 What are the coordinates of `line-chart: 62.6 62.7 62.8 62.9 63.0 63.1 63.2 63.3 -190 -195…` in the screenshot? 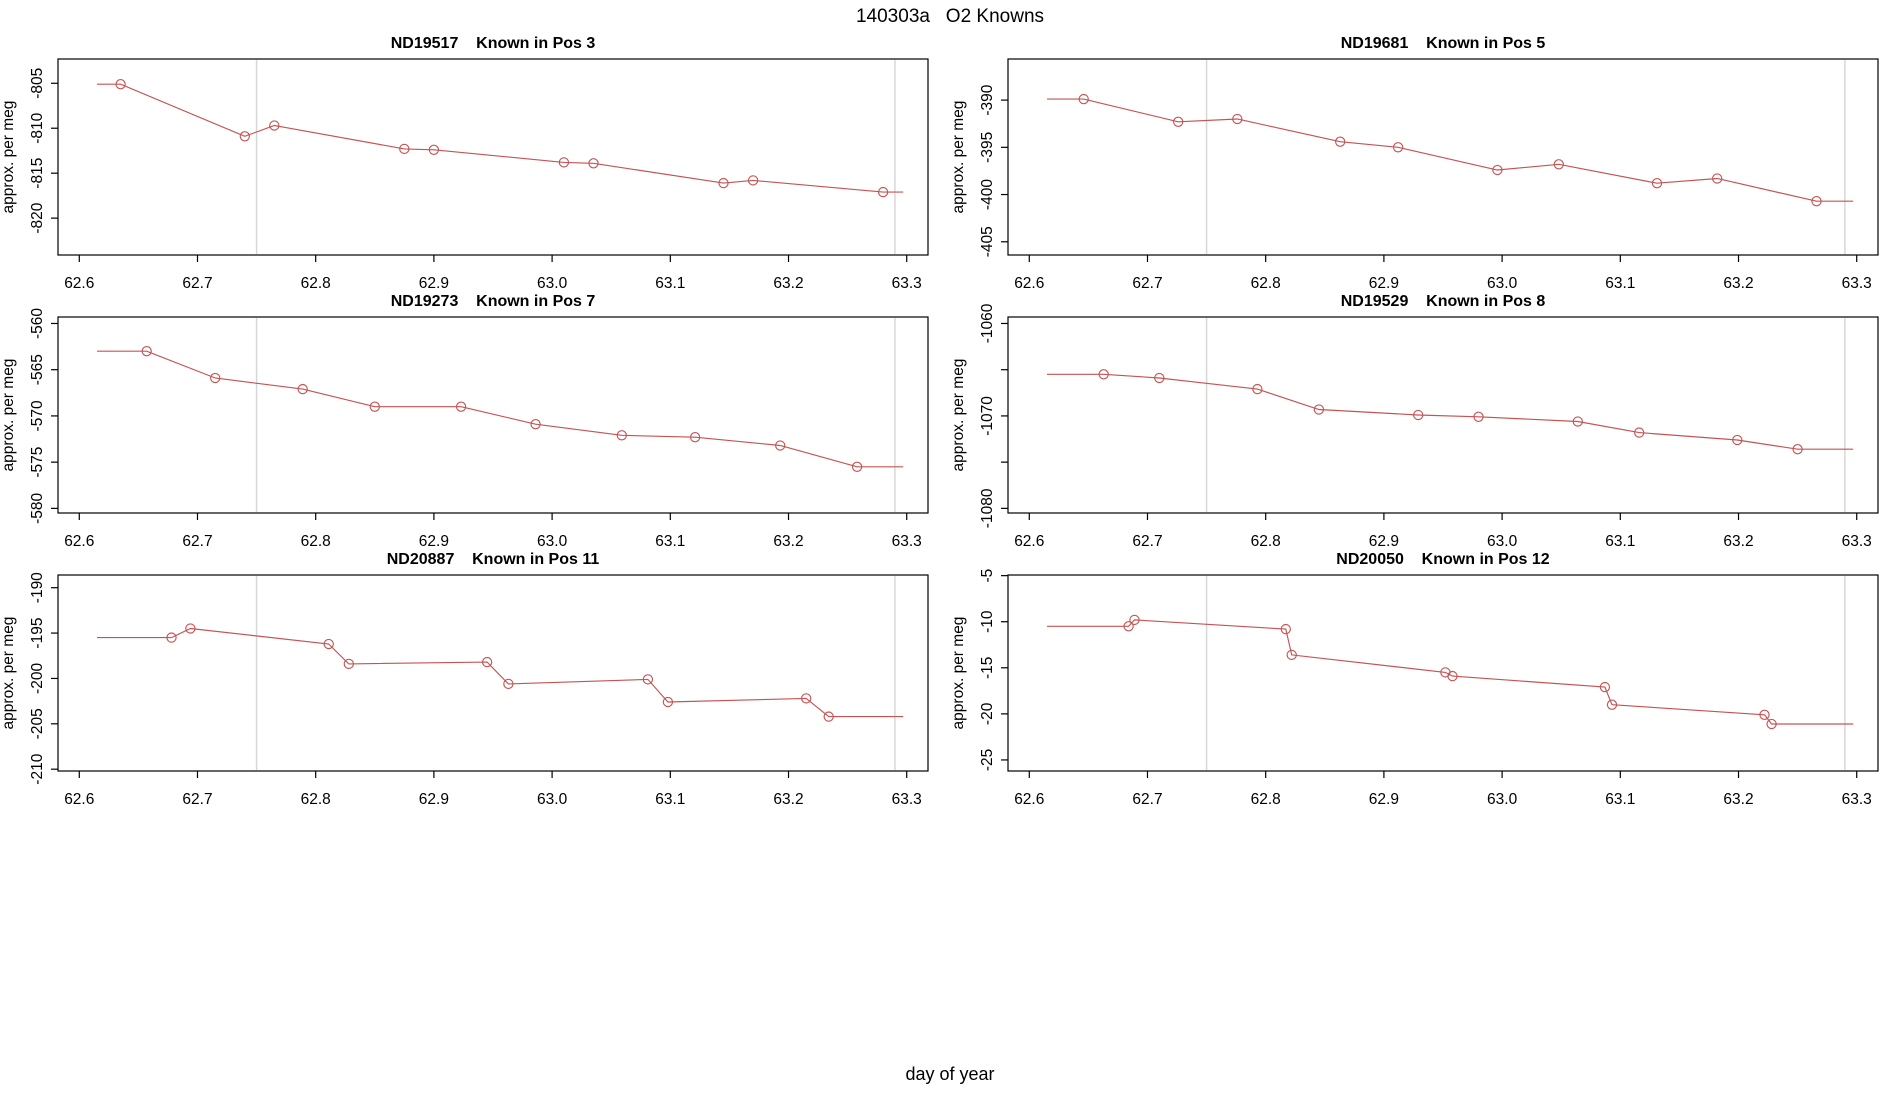 It's located at (464, 690).